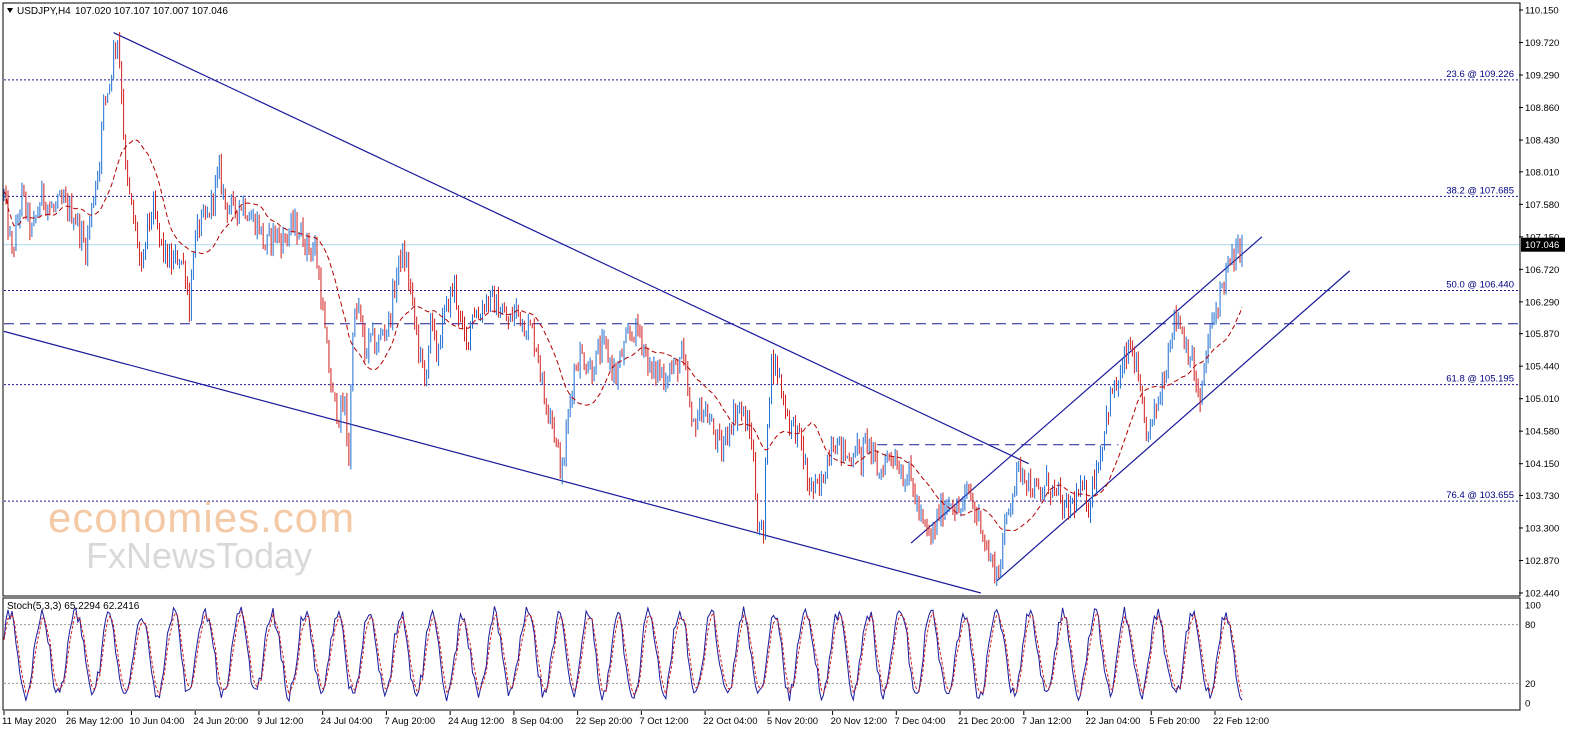 This screenshot has height=743, width=1596. What do you see at coordinates (95, 721) in the screenshot?
I see `time-tick-label-1: 26 May 12:00` at bounding box center [95, 721].